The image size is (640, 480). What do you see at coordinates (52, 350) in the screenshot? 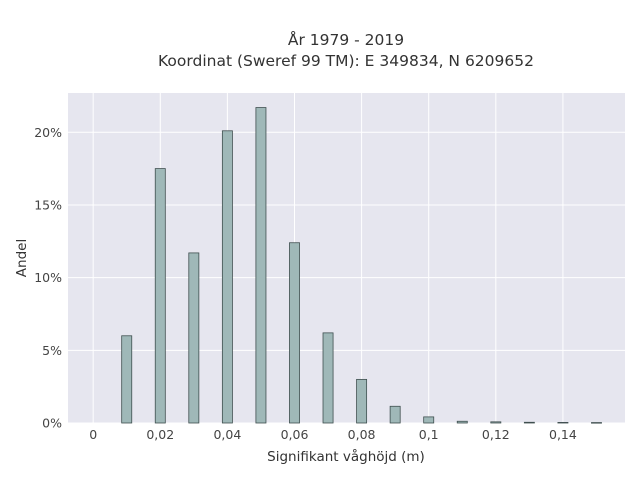
I see `y-tick-label: 5%` at bounding box center [52, 350].